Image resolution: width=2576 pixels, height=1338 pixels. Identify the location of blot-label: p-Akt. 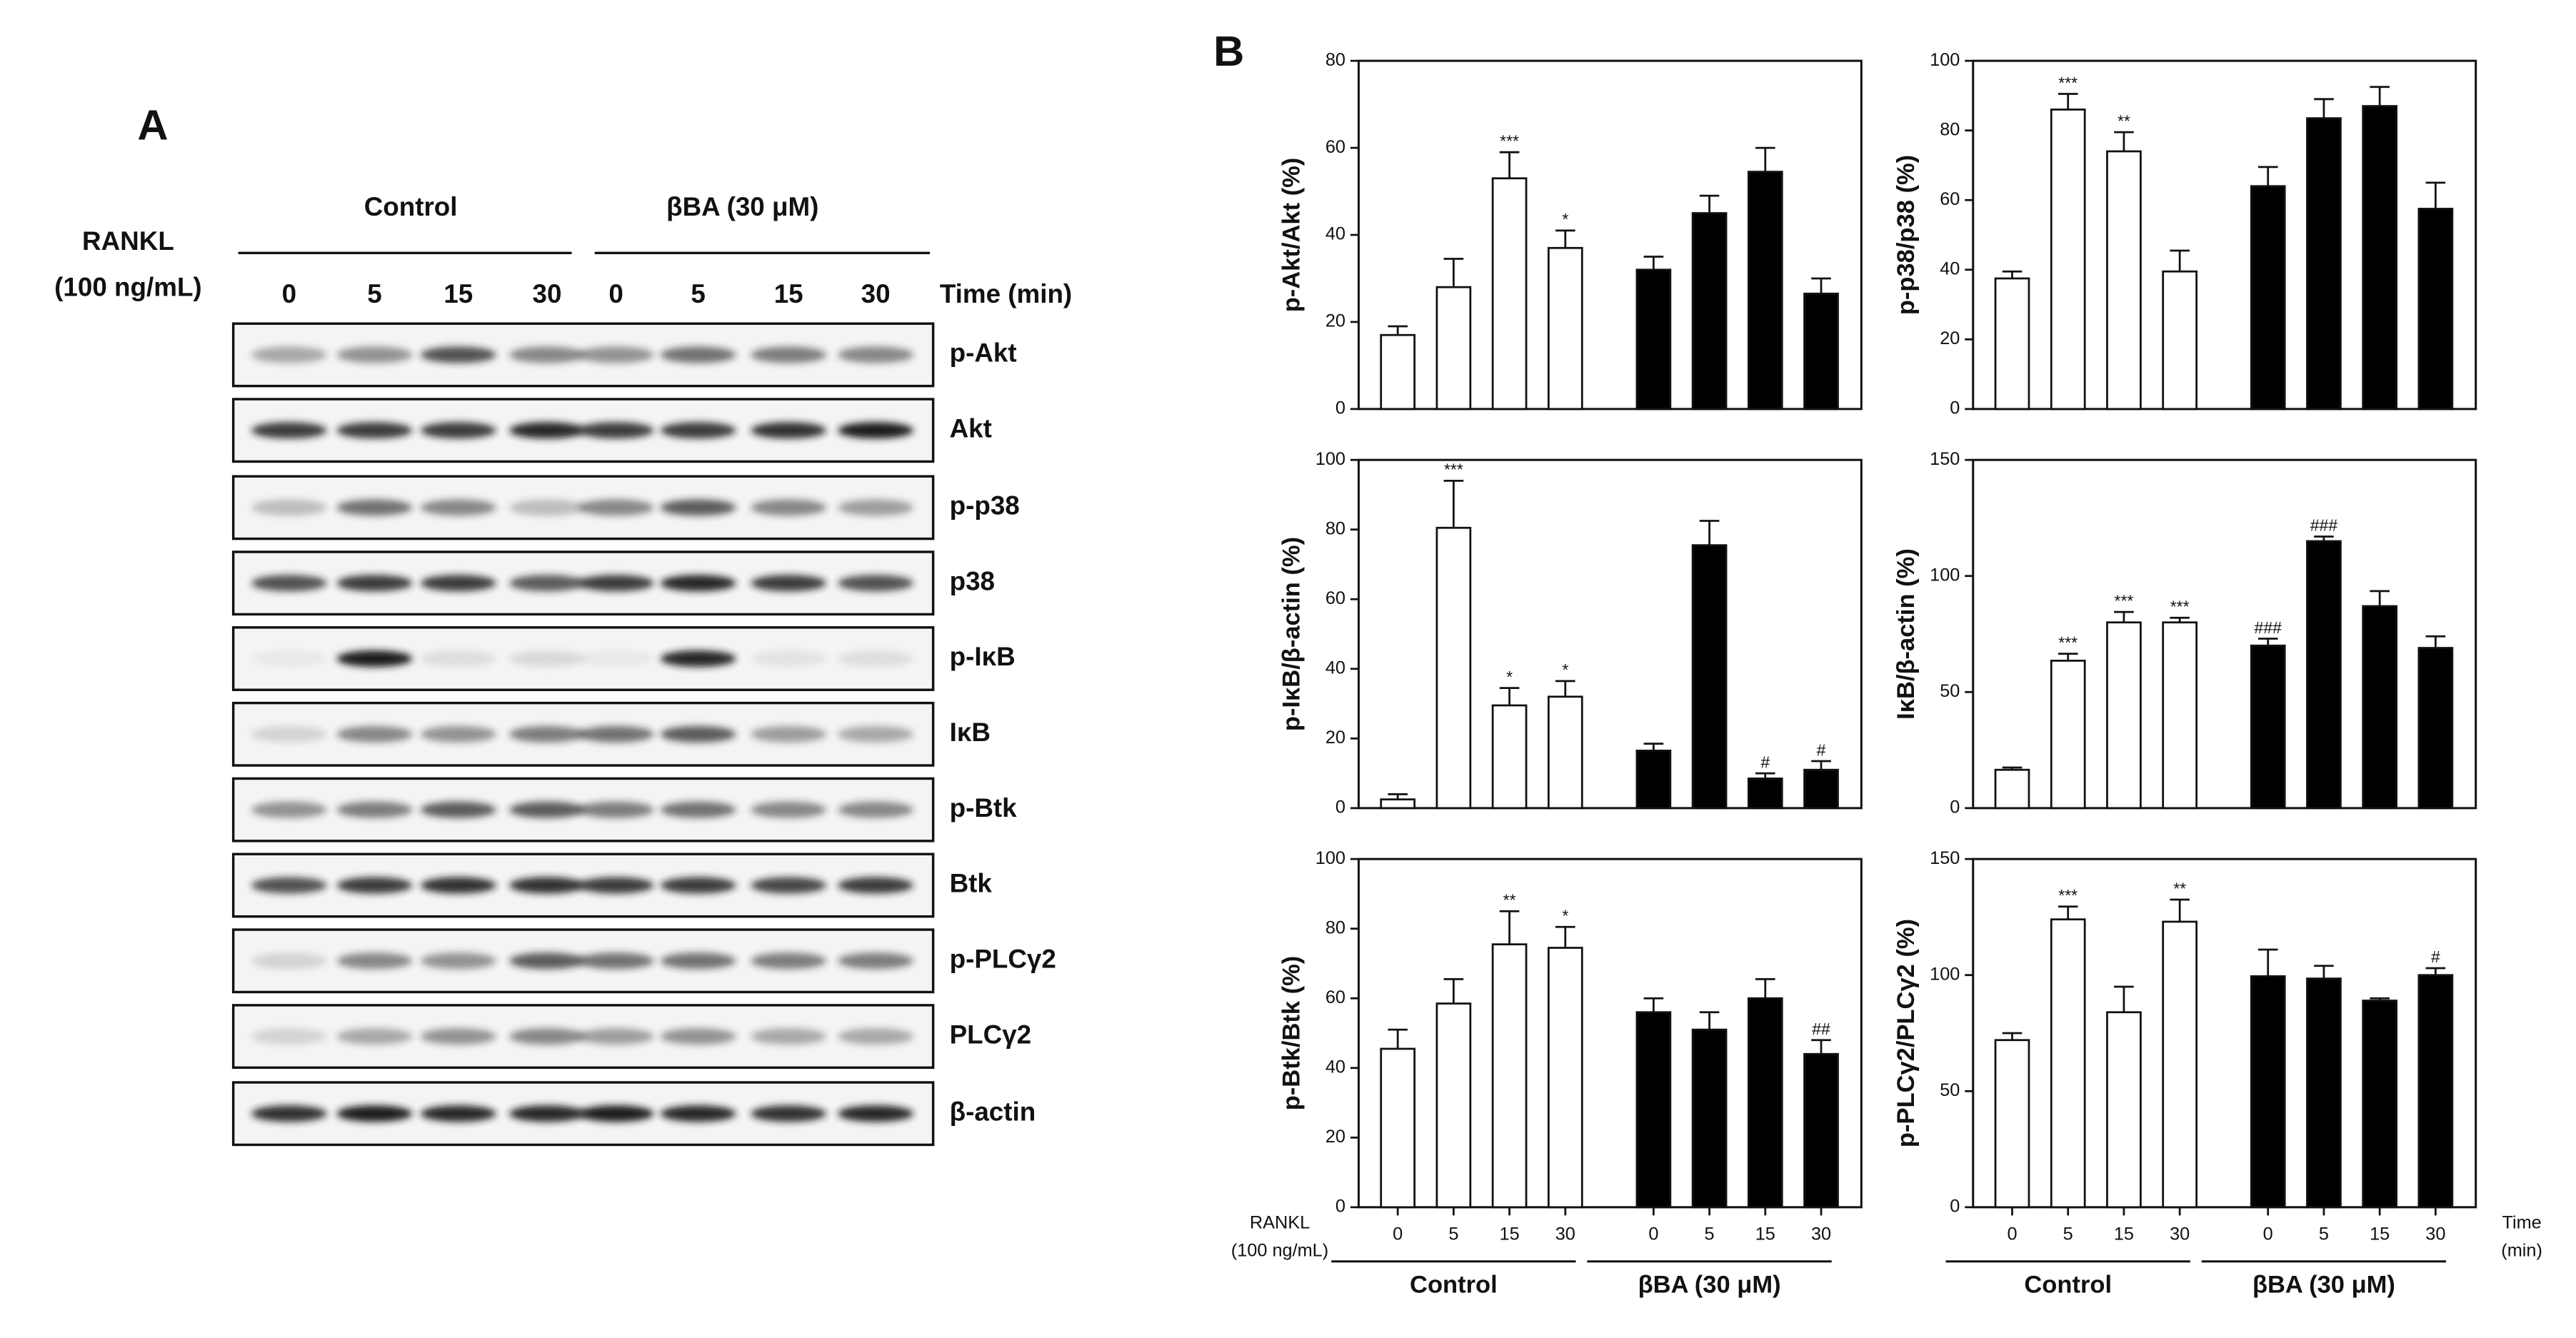
(983, 353).